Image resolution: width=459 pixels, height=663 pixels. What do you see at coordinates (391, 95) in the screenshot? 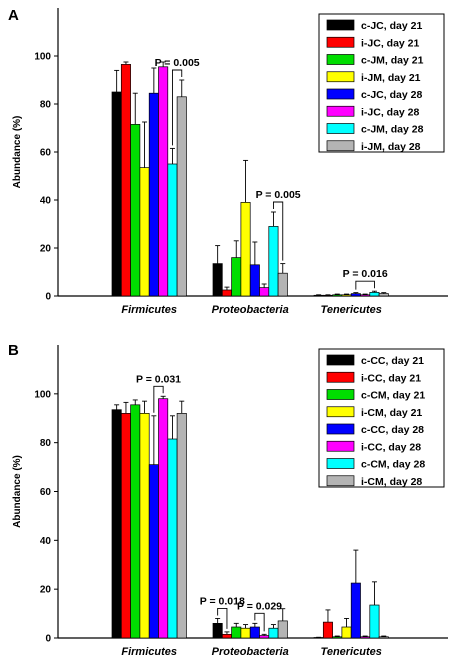
I see `legend-label: c-JC, day 28` at bounding box center [391, 95].